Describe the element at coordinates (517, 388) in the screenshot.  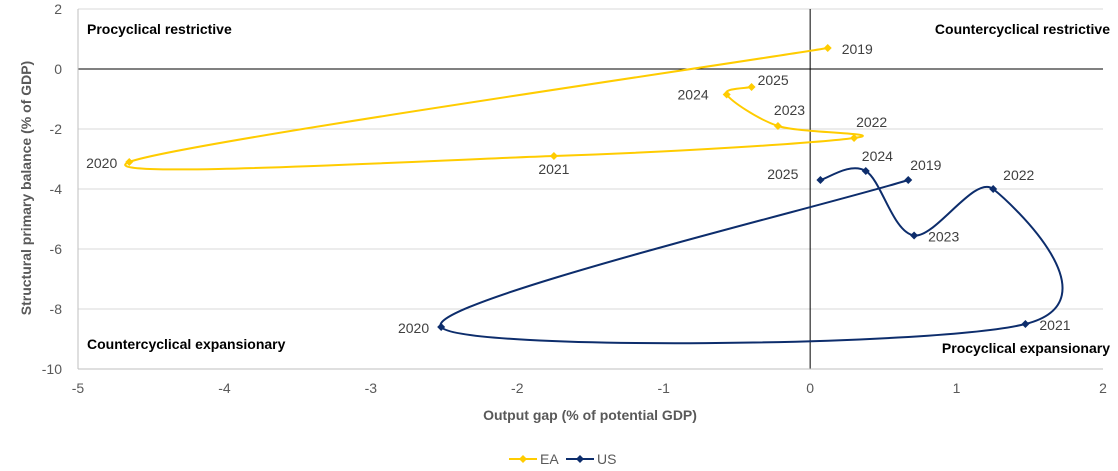
I see `x-tick-label: -2` at that location.